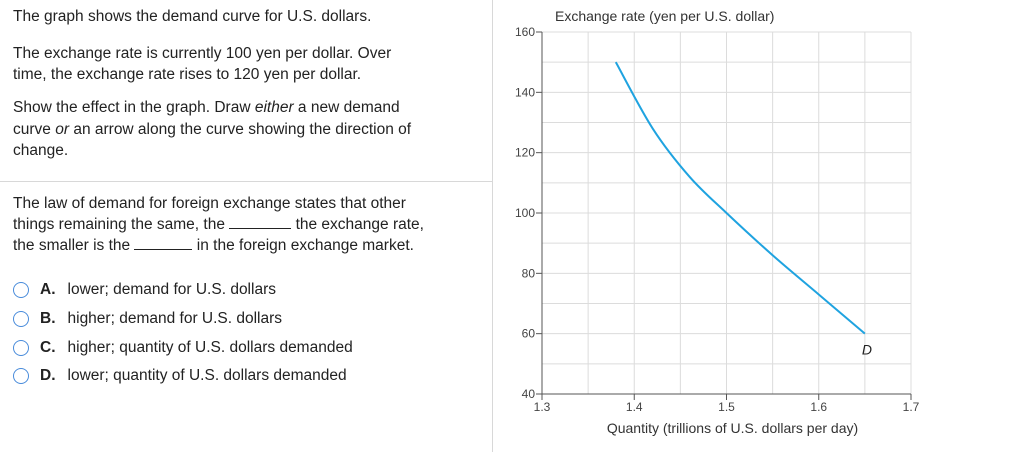 This screenshot has height=457, width=1024. What do you see at coordinates (41, 150) in the screenshot?
I see `instruction-line-3: change.` at bounding box center [41, 150].